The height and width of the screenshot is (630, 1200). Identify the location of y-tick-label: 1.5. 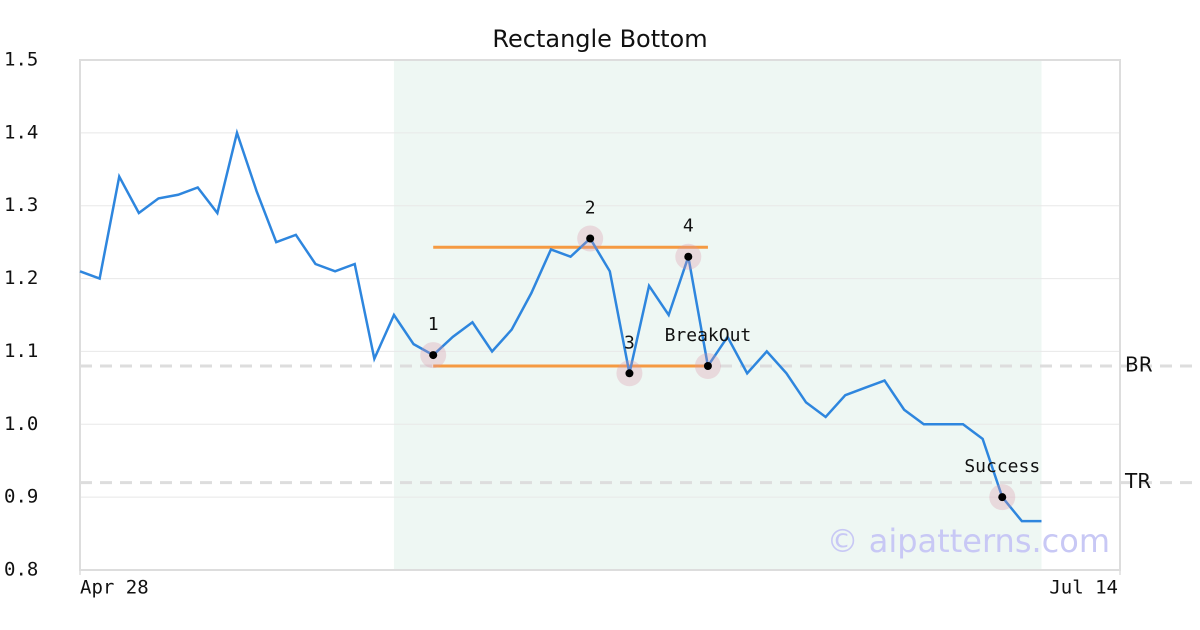
(21, 60).